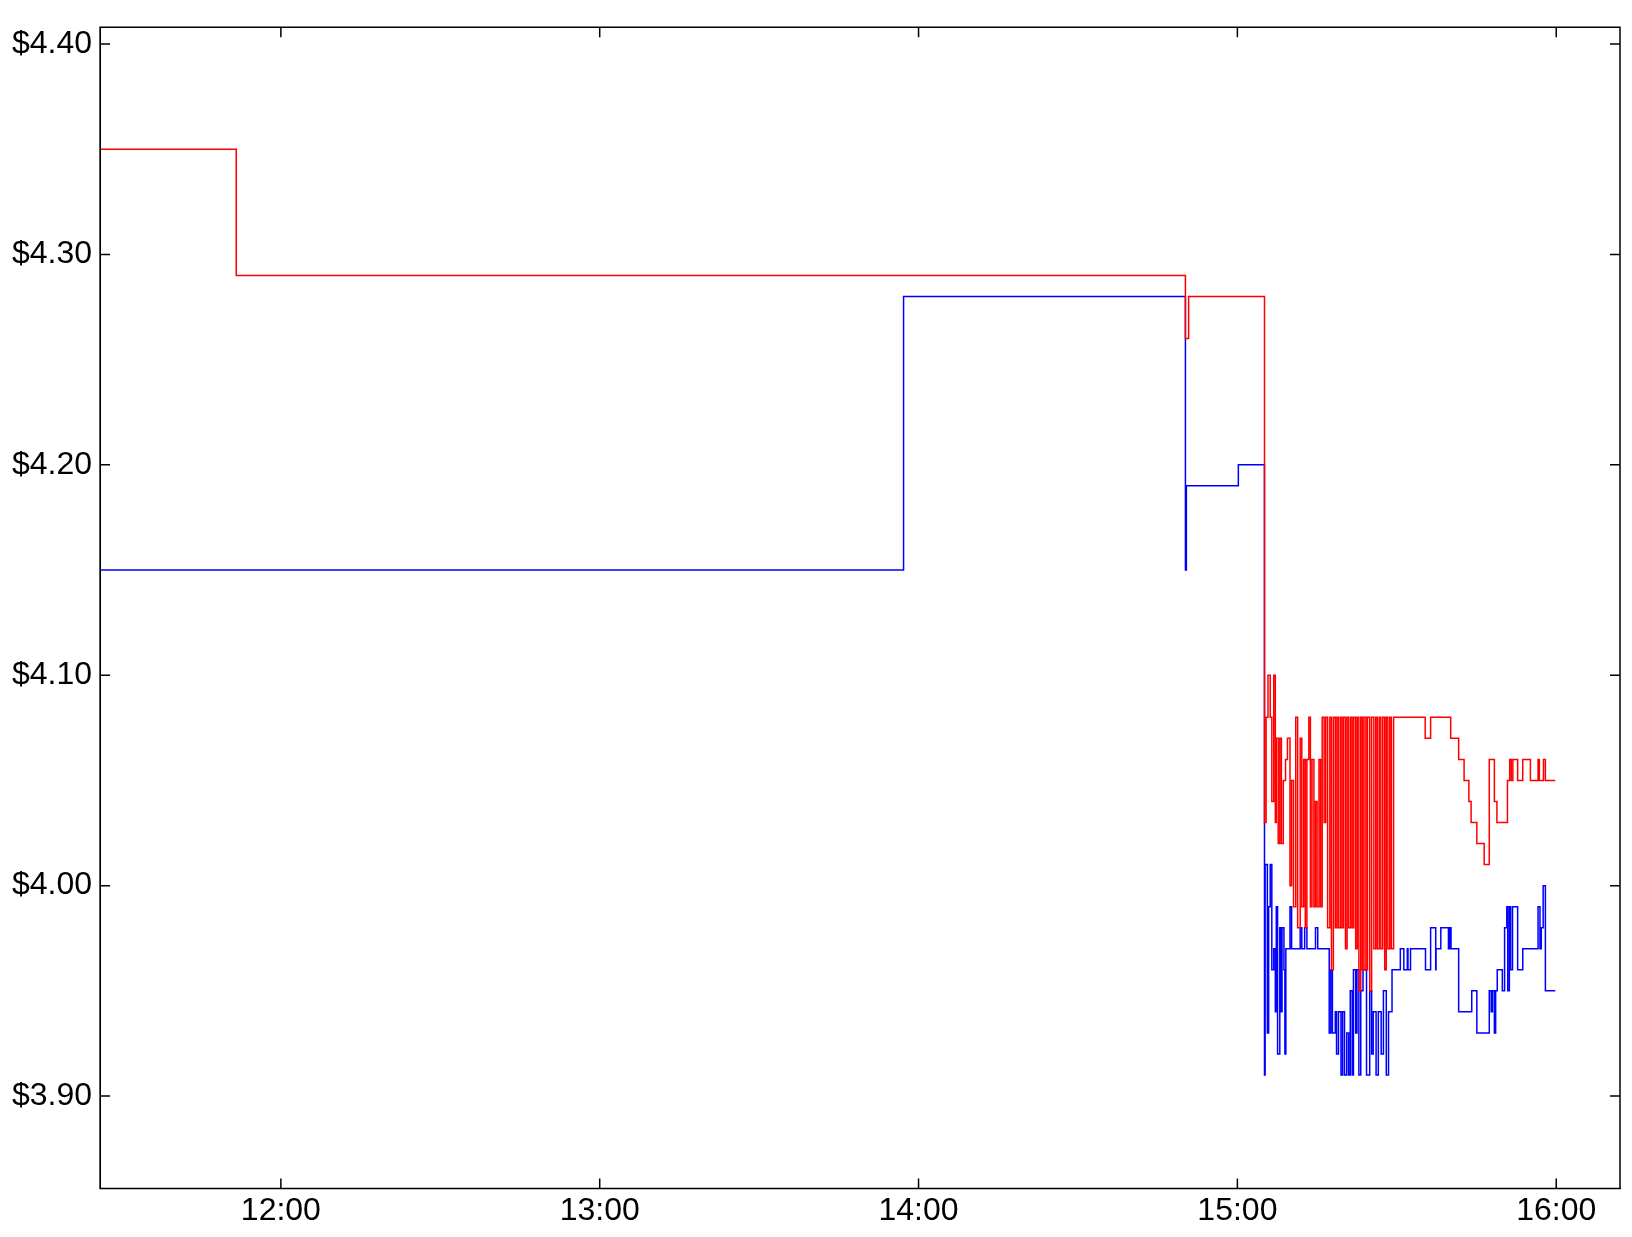  I want to click on y-tick-label: $4.00, so click(52, 883).